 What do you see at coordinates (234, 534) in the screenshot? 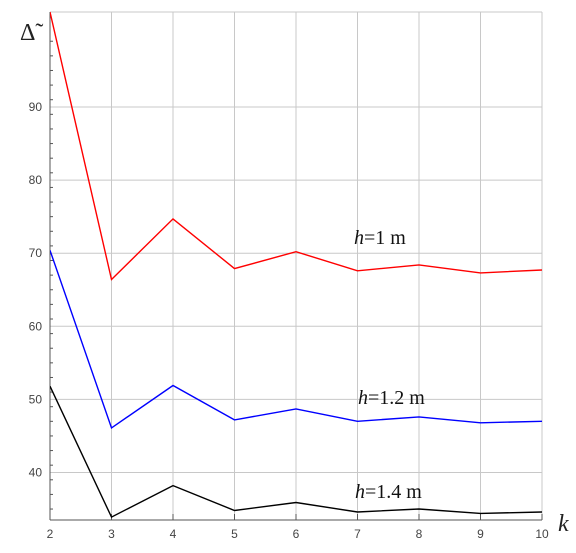
I see `x-tick-label: 5` at bounding box center [234, 534].